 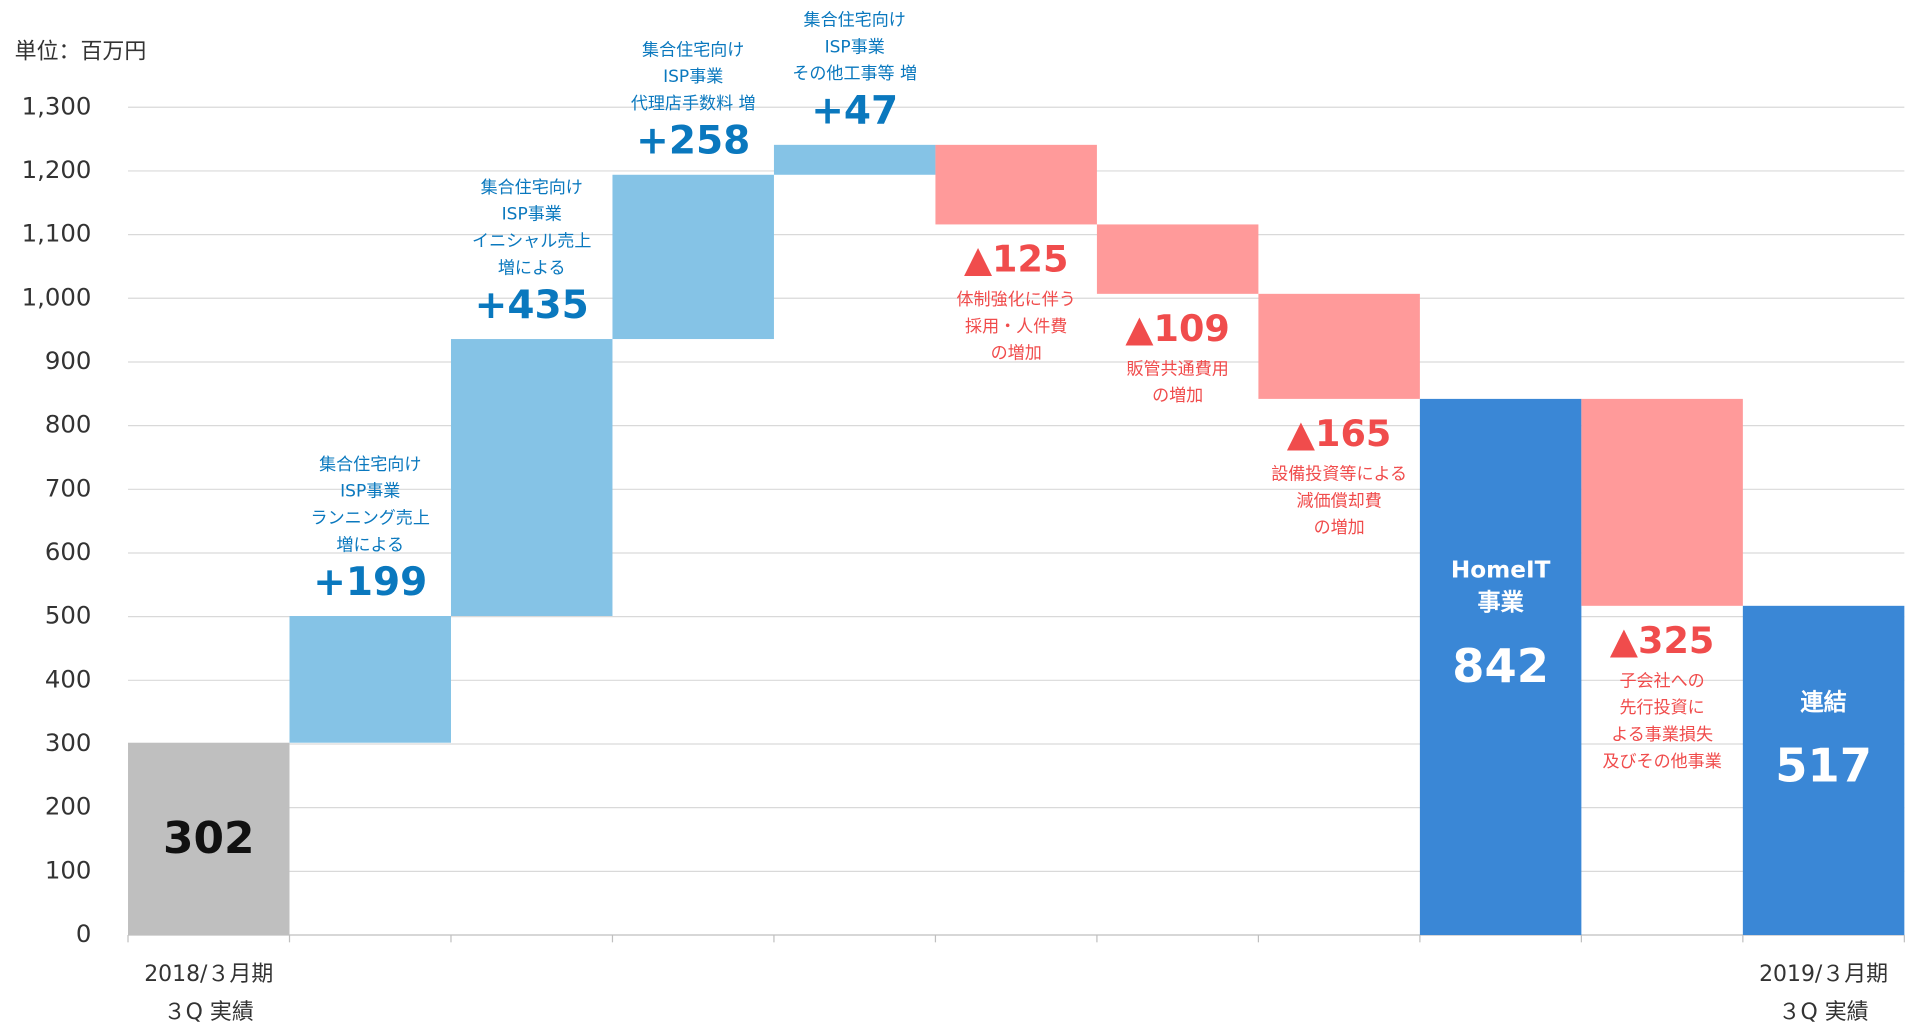 I want to click on y-tick-label: 800, so click(x=68, y=424).